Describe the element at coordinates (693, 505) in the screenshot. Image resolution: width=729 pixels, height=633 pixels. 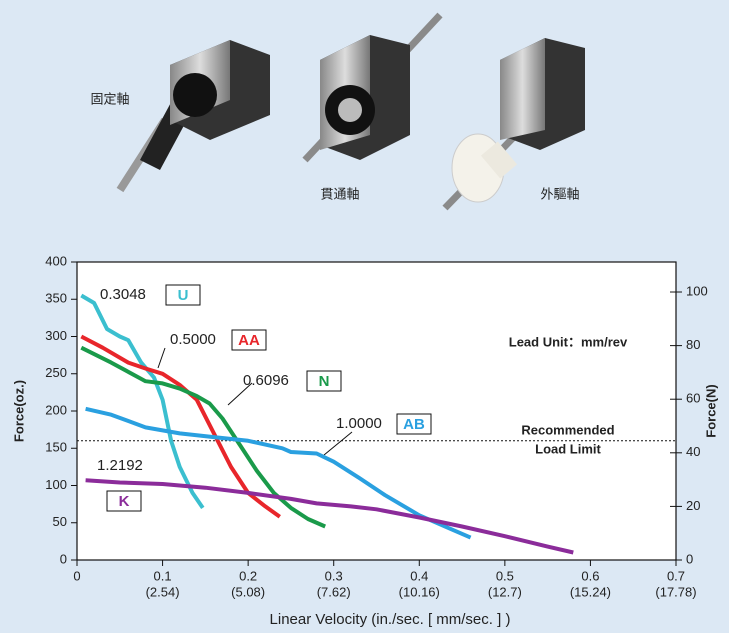
I see `y2-tick-label: 20` at that location.